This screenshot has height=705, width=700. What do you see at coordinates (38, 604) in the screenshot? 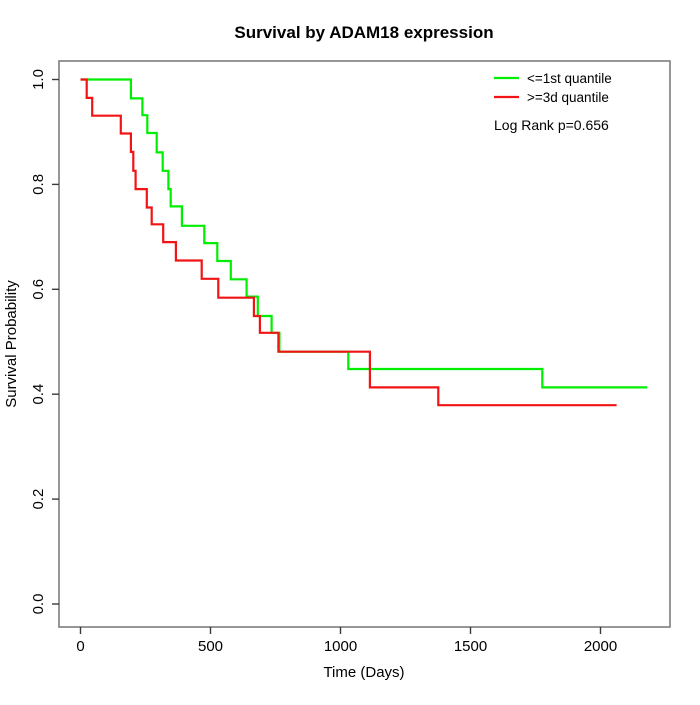
I see `y-tick-label: 0.0` at bounding box center [38, 604].